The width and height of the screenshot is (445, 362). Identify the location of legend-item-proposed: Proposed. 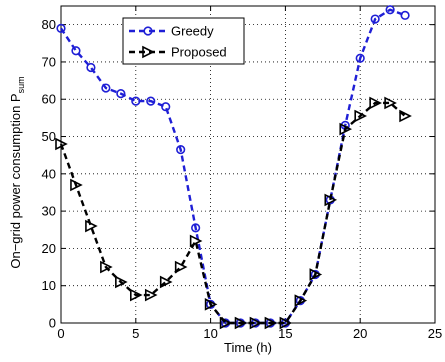
(178, 52).